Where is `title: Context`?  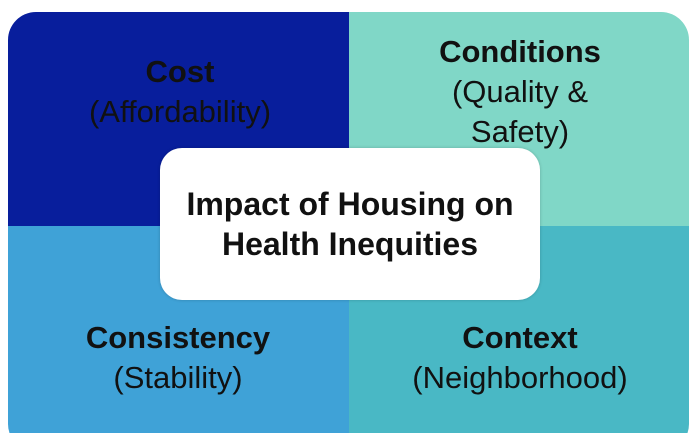 title: Context is located at coordinates (520, 337).